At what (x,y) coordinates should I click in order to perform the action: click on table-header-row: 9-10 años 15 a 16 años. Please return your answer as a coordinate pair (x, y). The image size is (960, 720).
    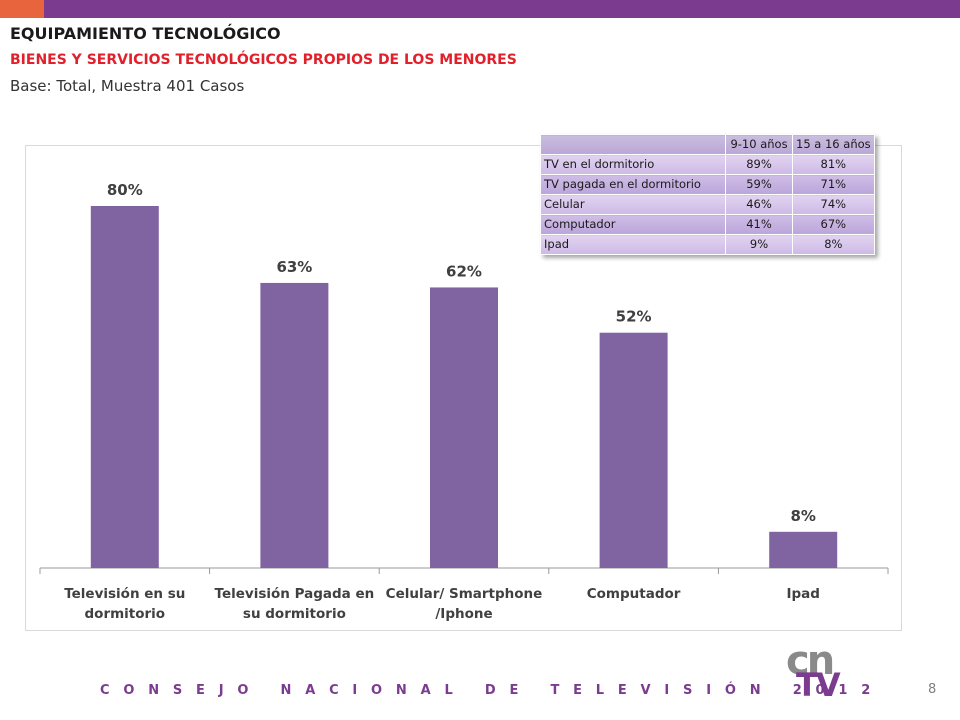
    Looking at the image, I should click on (707, 144).